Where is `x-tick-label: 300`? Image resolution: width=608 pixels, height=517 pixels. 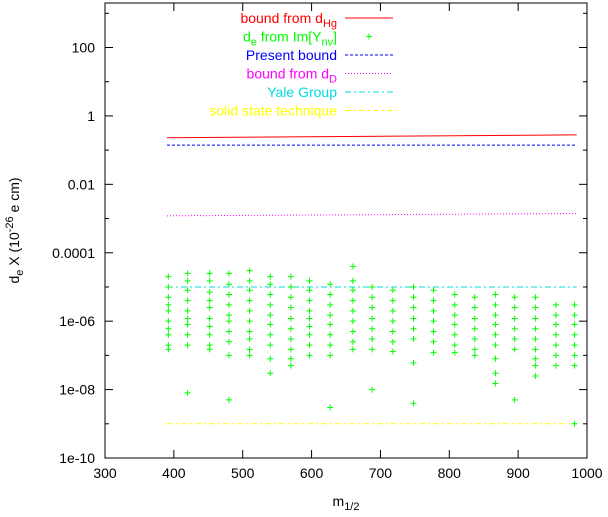
x-tick-label: 300 is located at coordinates (105, 473).